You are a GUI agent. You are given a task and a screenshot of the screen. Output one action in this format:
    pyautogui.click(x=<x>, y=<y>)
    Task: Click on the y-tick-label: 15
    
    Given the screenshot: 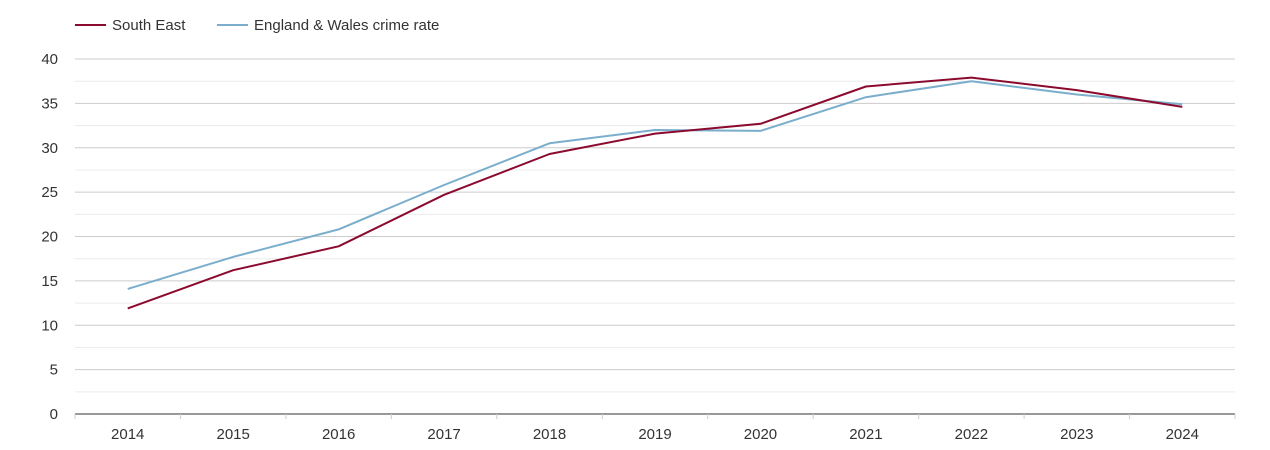 What is the action you would take?
    pyautogui.click(x=49, y=281)
    